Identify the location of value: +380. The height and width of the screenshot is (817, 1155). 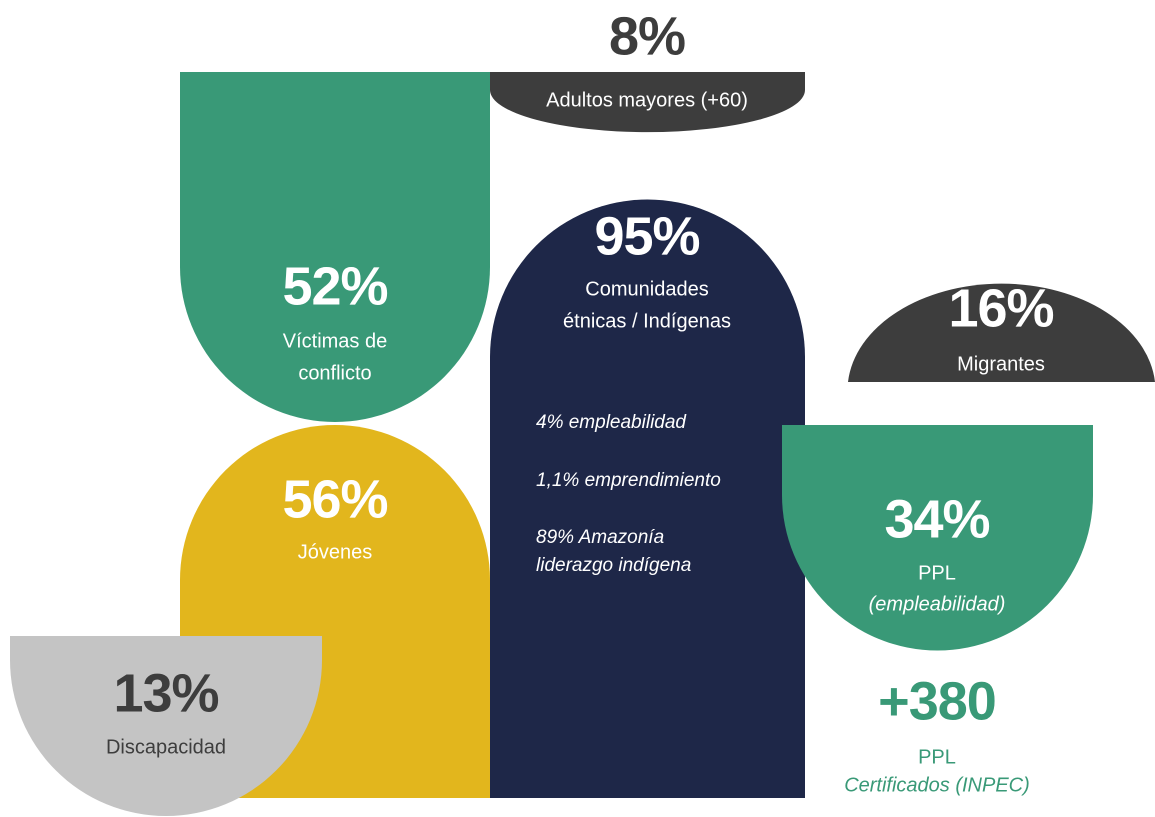
(937, 701).